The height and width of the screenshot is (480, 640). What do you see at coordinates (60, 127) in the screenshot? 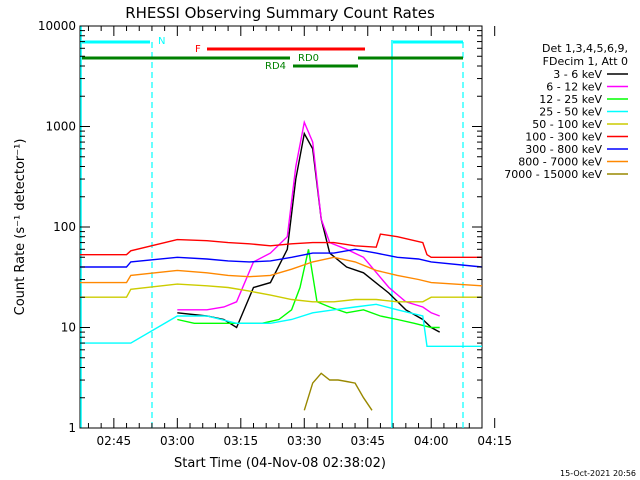
I see `y-tick-label: 1000` at bounding box center [60, 127].